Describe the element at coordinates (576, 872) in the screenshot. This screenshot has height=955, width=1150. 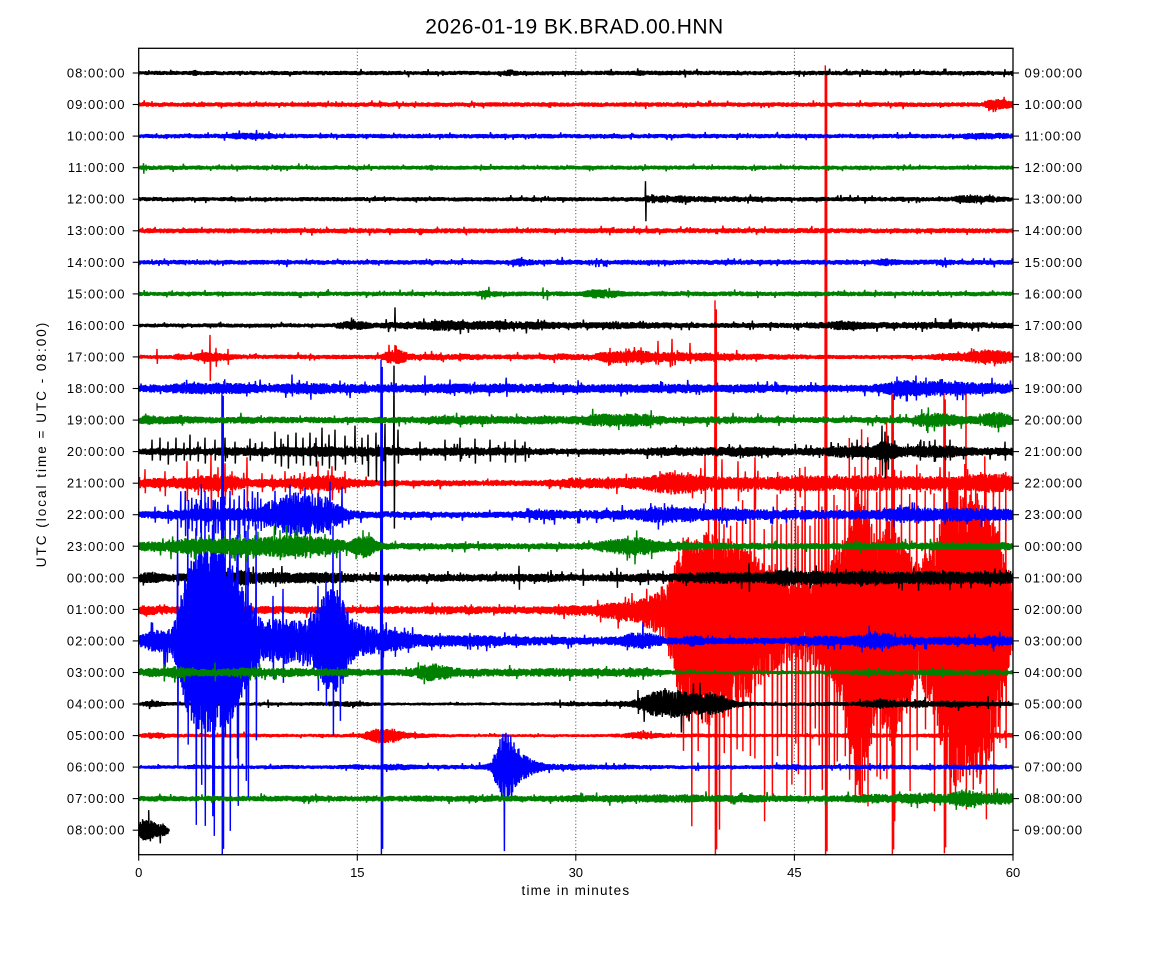
I see `svg-text: 30` at that location.